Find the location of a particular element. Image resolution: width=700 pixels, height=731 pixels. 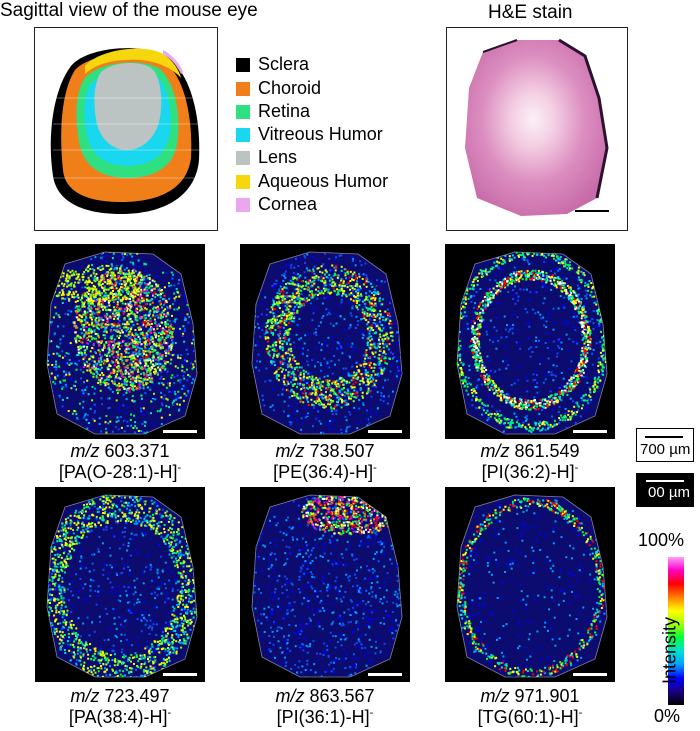

mz-number: 603.371 is located at coordinates (137, 451).